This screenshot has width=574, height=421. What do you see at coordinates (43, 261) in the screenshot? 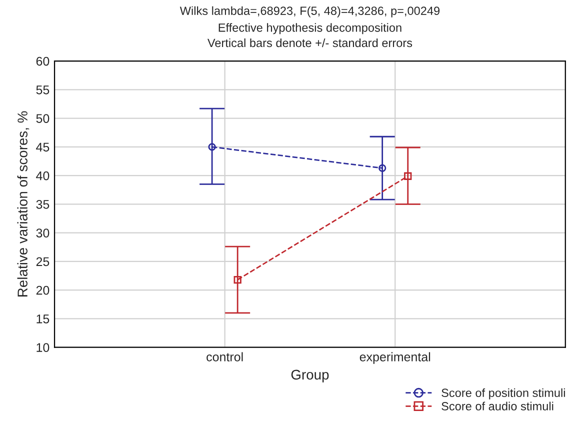
I see `y-tick-label: 25` at bounding box center [43, 261].